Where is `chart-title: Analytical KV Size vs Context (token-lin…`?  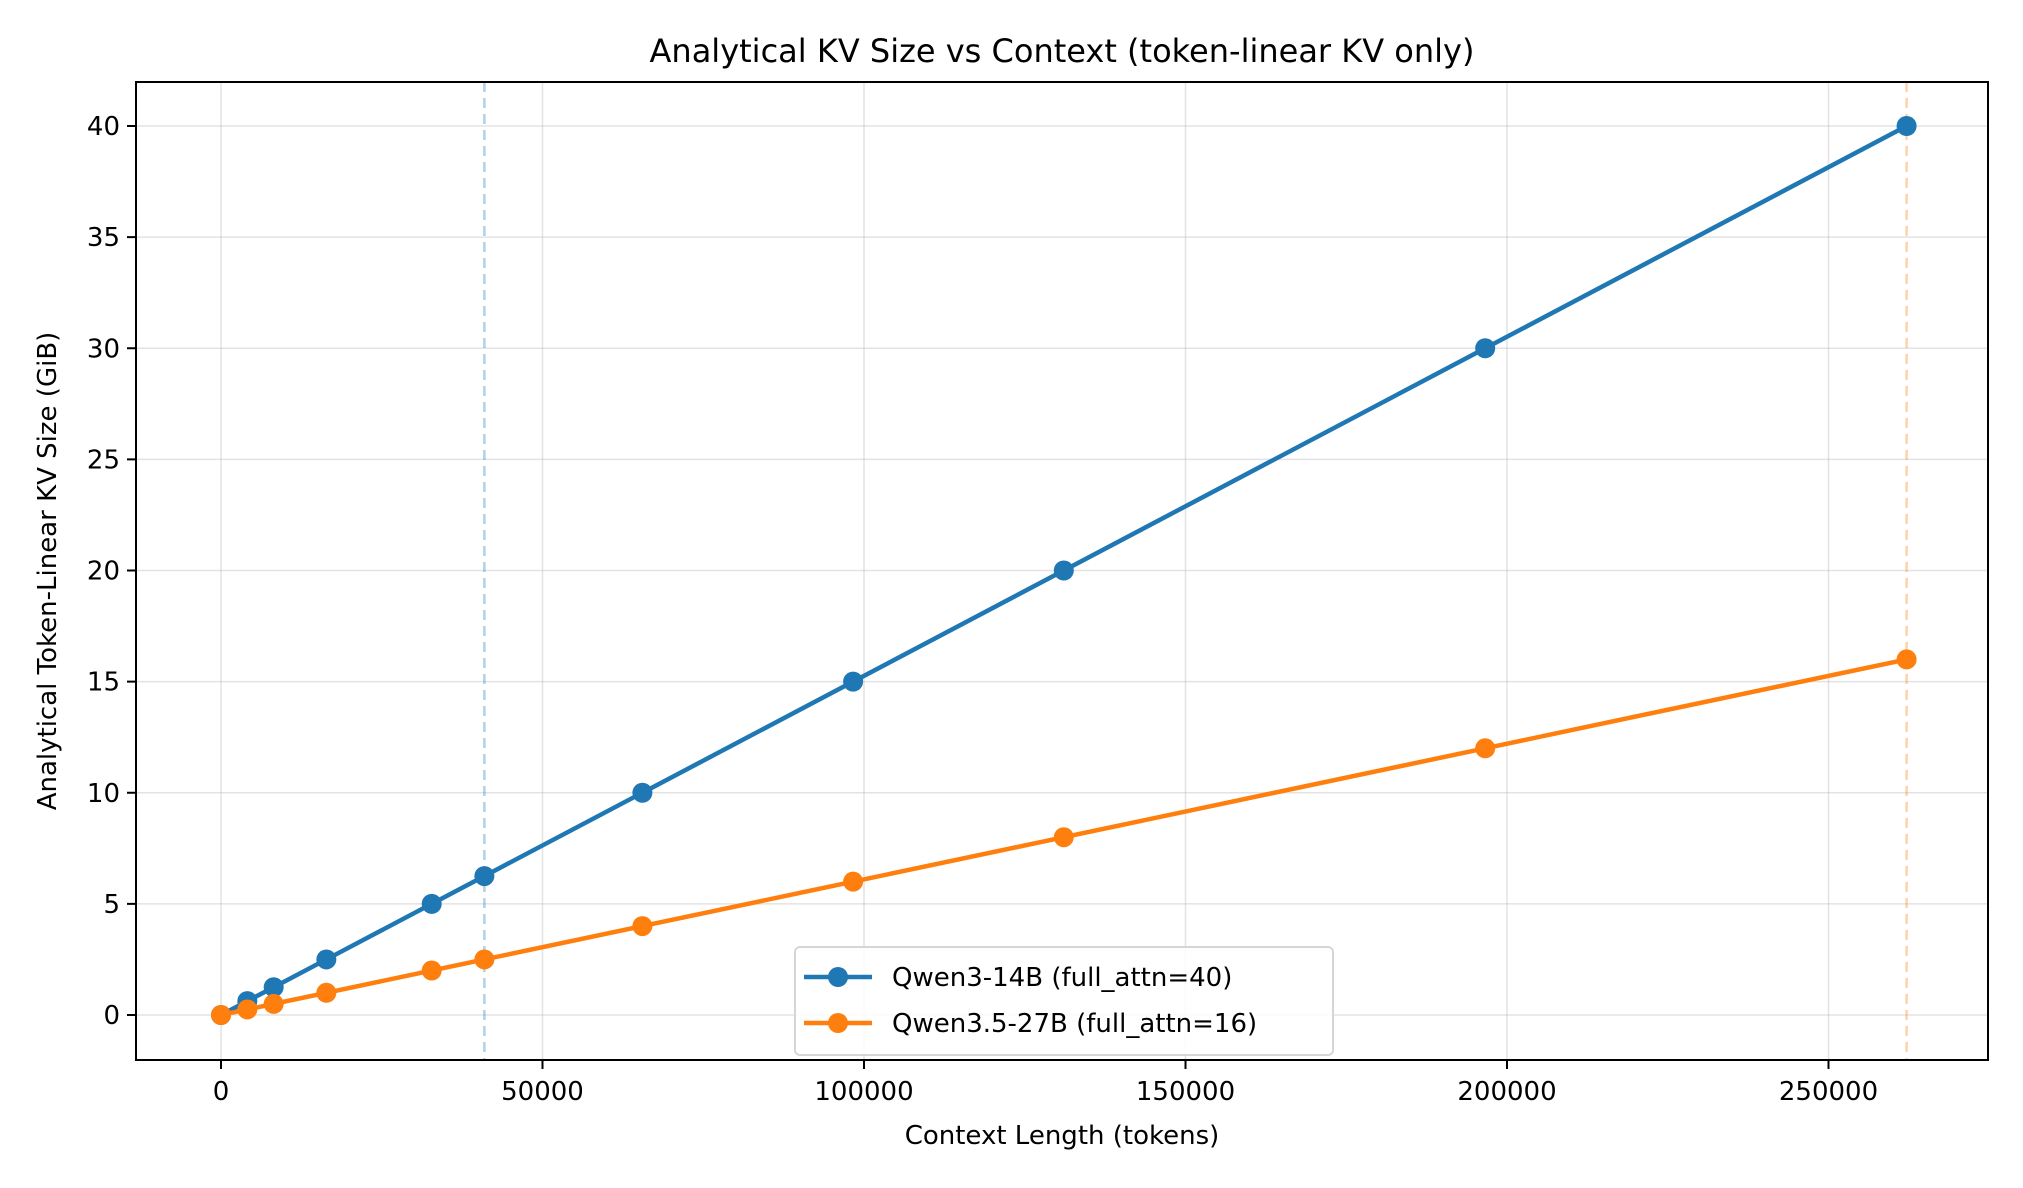 chart-title: Analytical KV Size vs Context (token-lin… is located at coordinates (1062, 51).